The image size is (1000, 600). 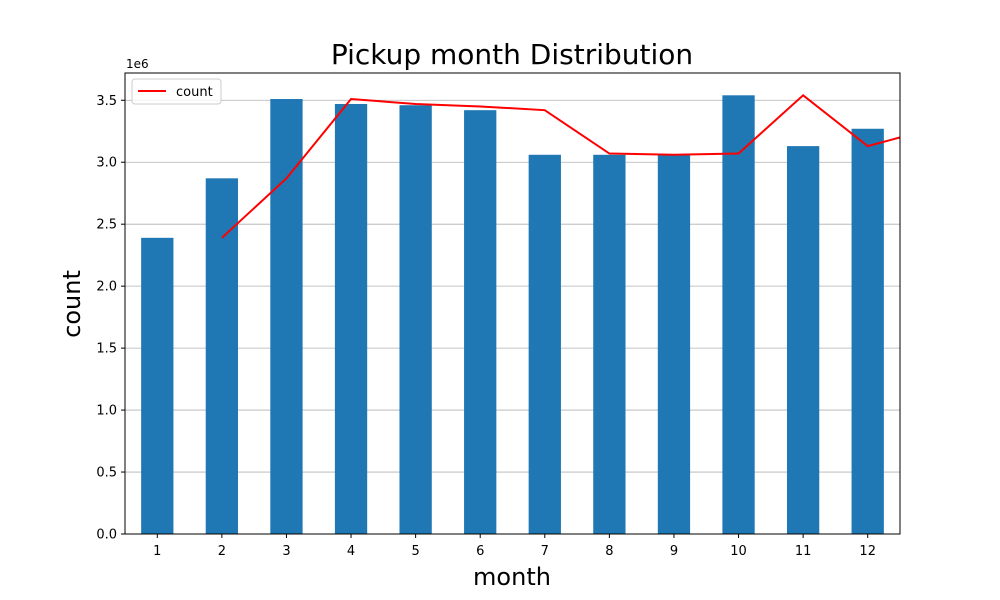 I want to click on x-tick-label: 6, so click(x=480, y=551).